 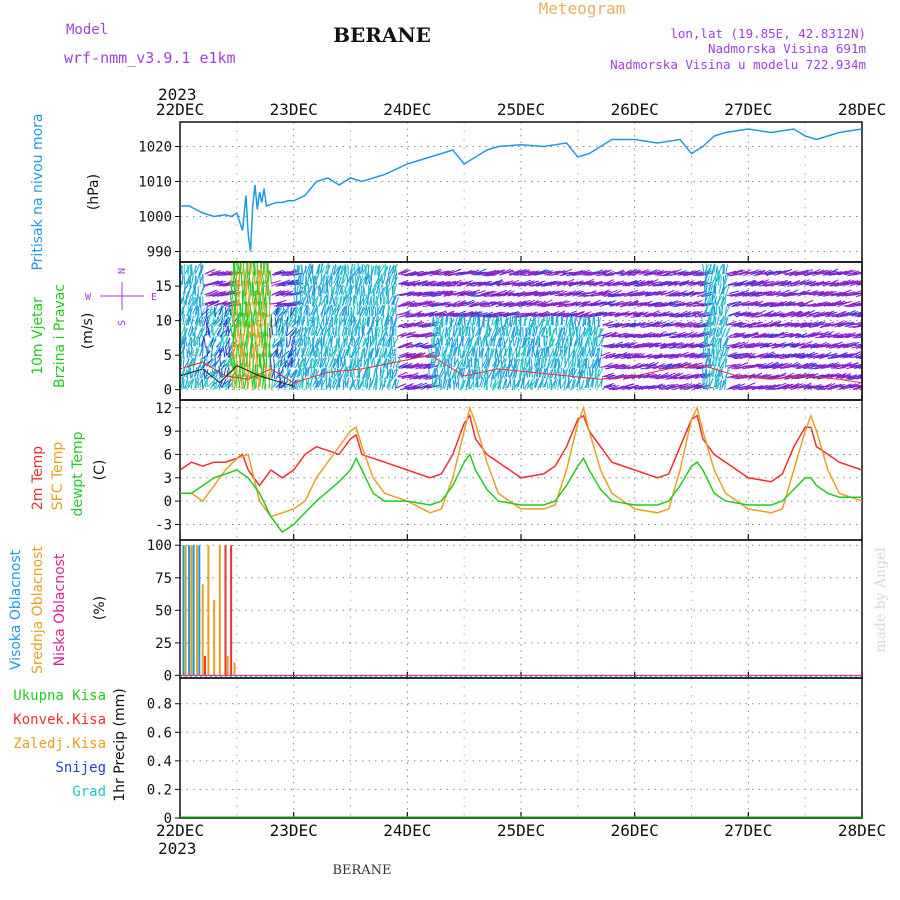 I want to click on temperature-y-tick-label: 6, so click(x=168, y=455).